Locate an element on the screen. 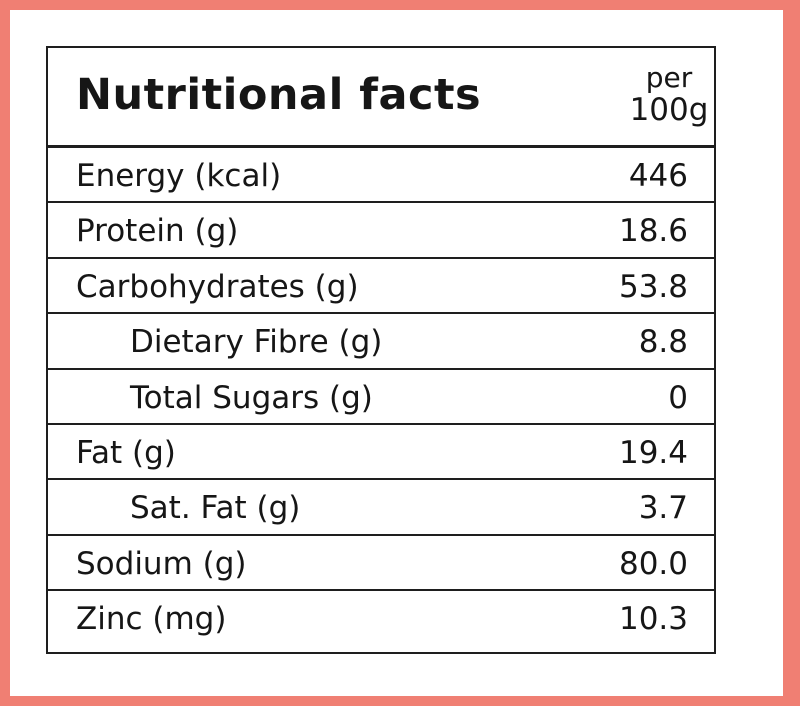 Image resolution: width=800 pixels, height=706 pixels. row-value: 3.7 is located at coordinates (663, 508).